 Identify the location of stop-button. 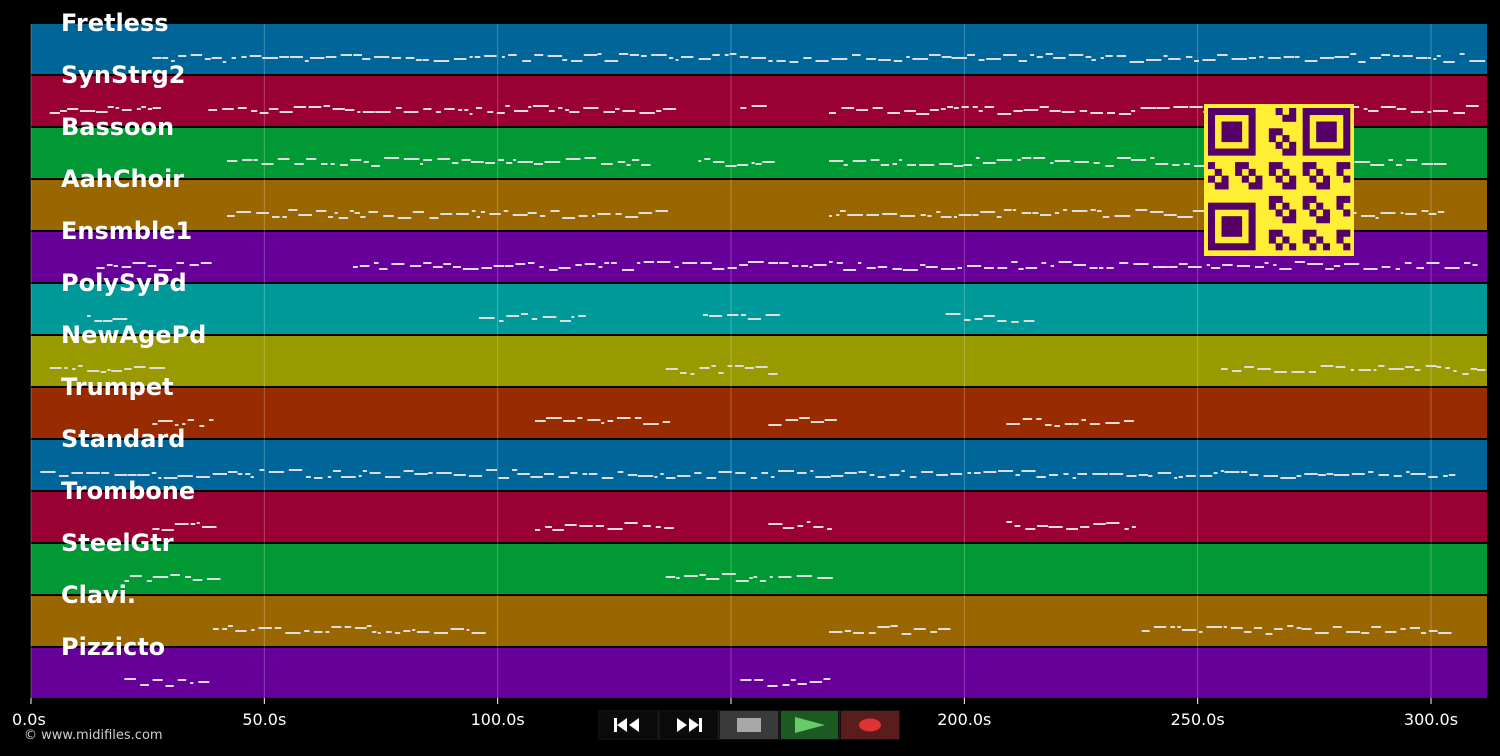
(749, 725).